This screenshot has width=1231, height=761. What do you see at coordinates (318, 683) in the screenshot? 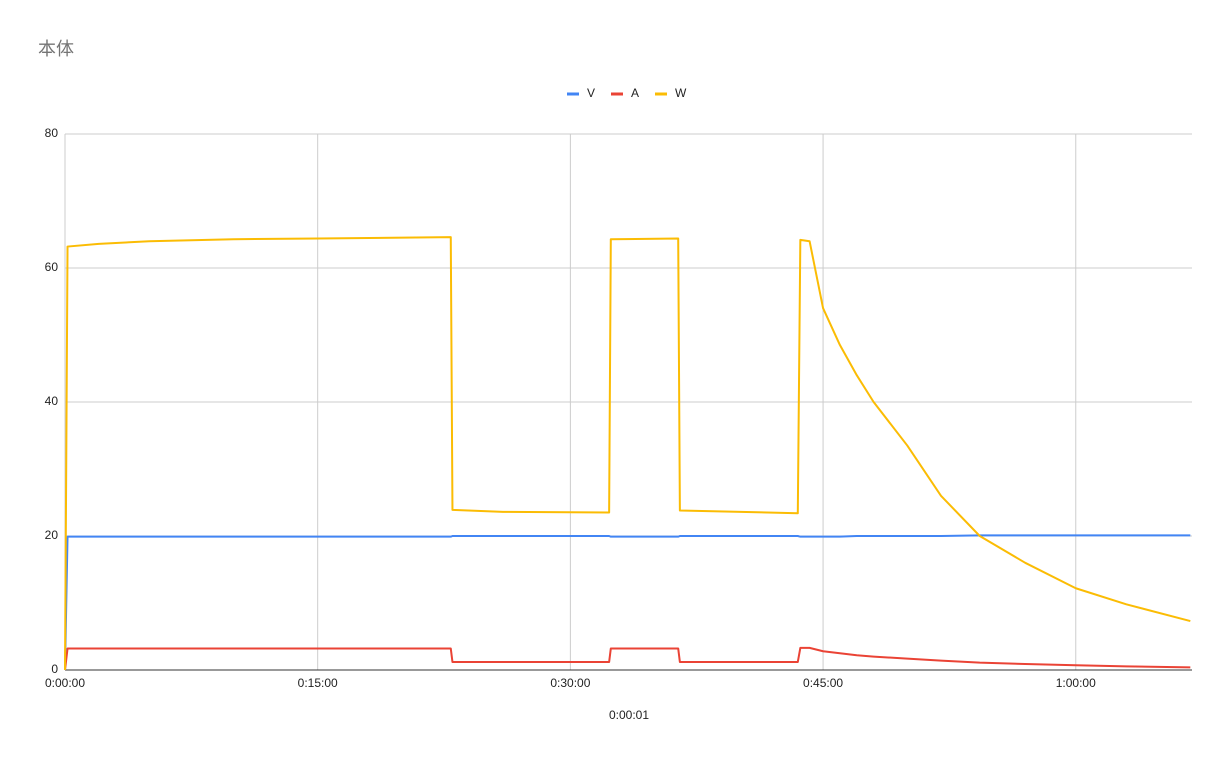
I see `x-tick-label: 0:15:00` at bounding box center [318, 683].